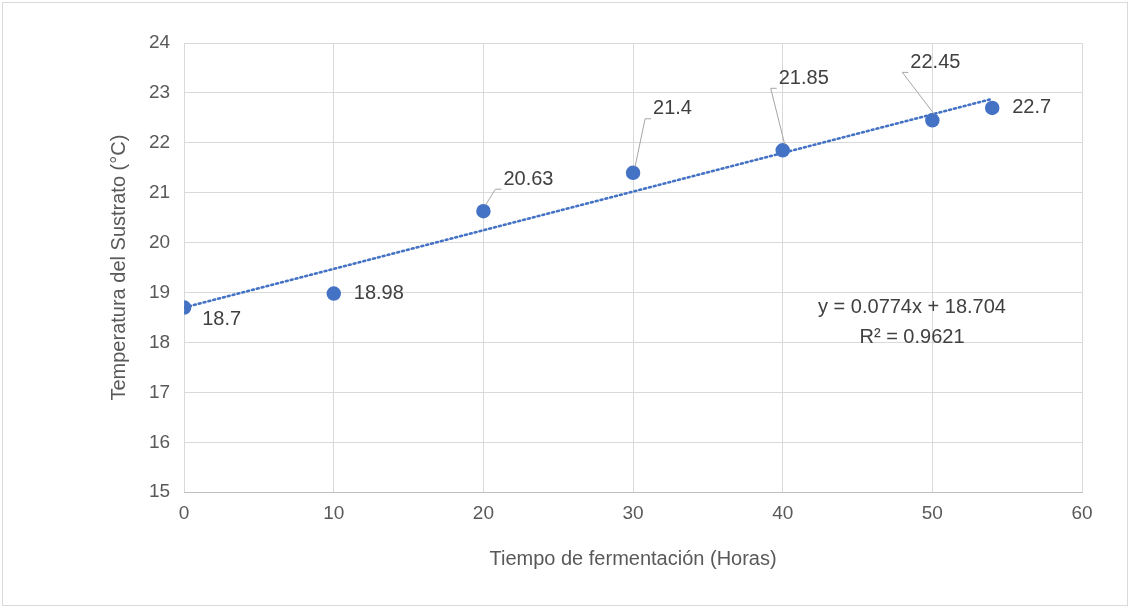 Image resolution: width=1130 pixels, height=608 pixels. What do you see at coordinates (159, 441) in the screenshot?
I see `y-tick-label: 16` at bounding box center [159, 441].